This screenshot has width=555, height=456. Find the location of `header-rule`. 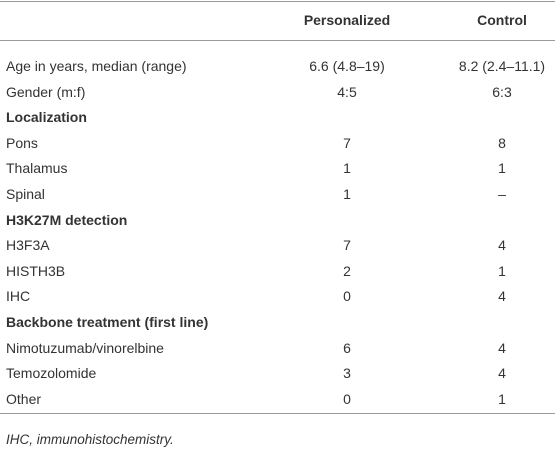

header-rule is located at coordinates (277, 40).